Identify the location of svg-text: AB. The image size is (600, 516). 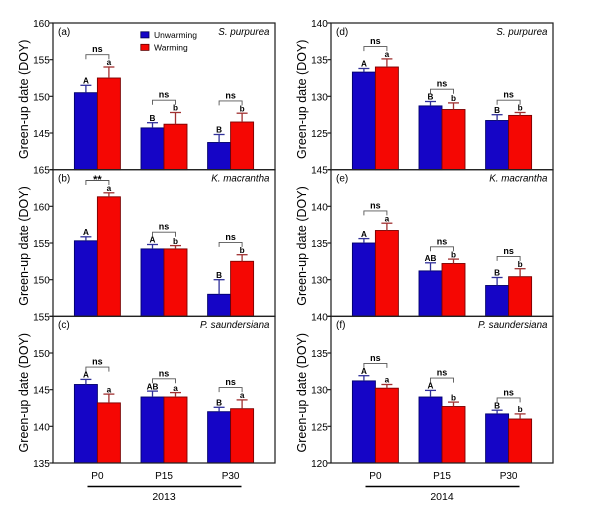
(431, 258).